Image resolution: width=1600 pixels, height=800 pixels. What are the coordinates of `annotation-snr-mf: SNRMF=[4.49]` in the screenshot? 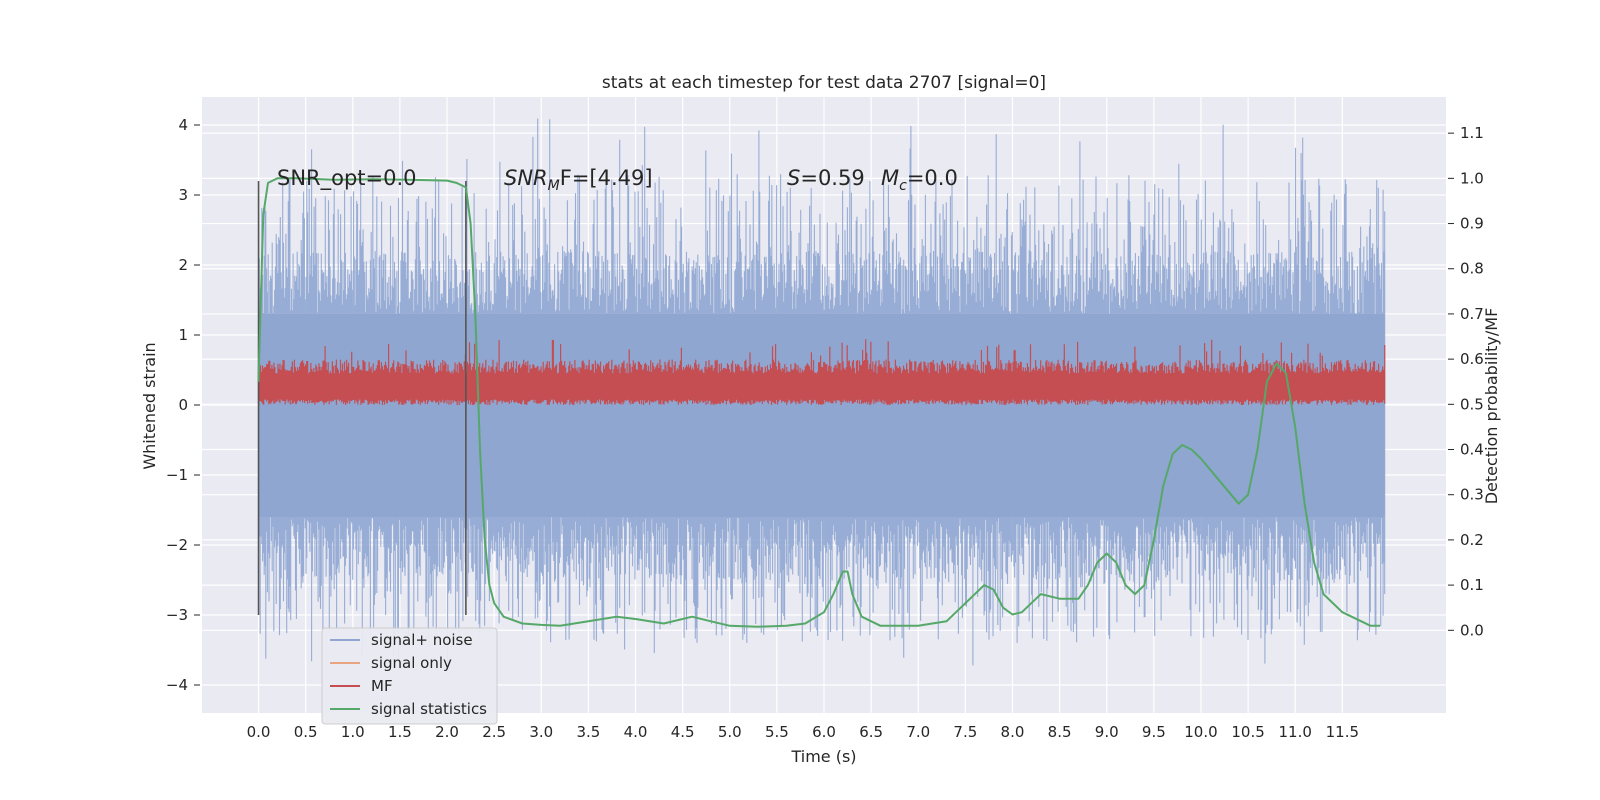 It's located at (578, 180).